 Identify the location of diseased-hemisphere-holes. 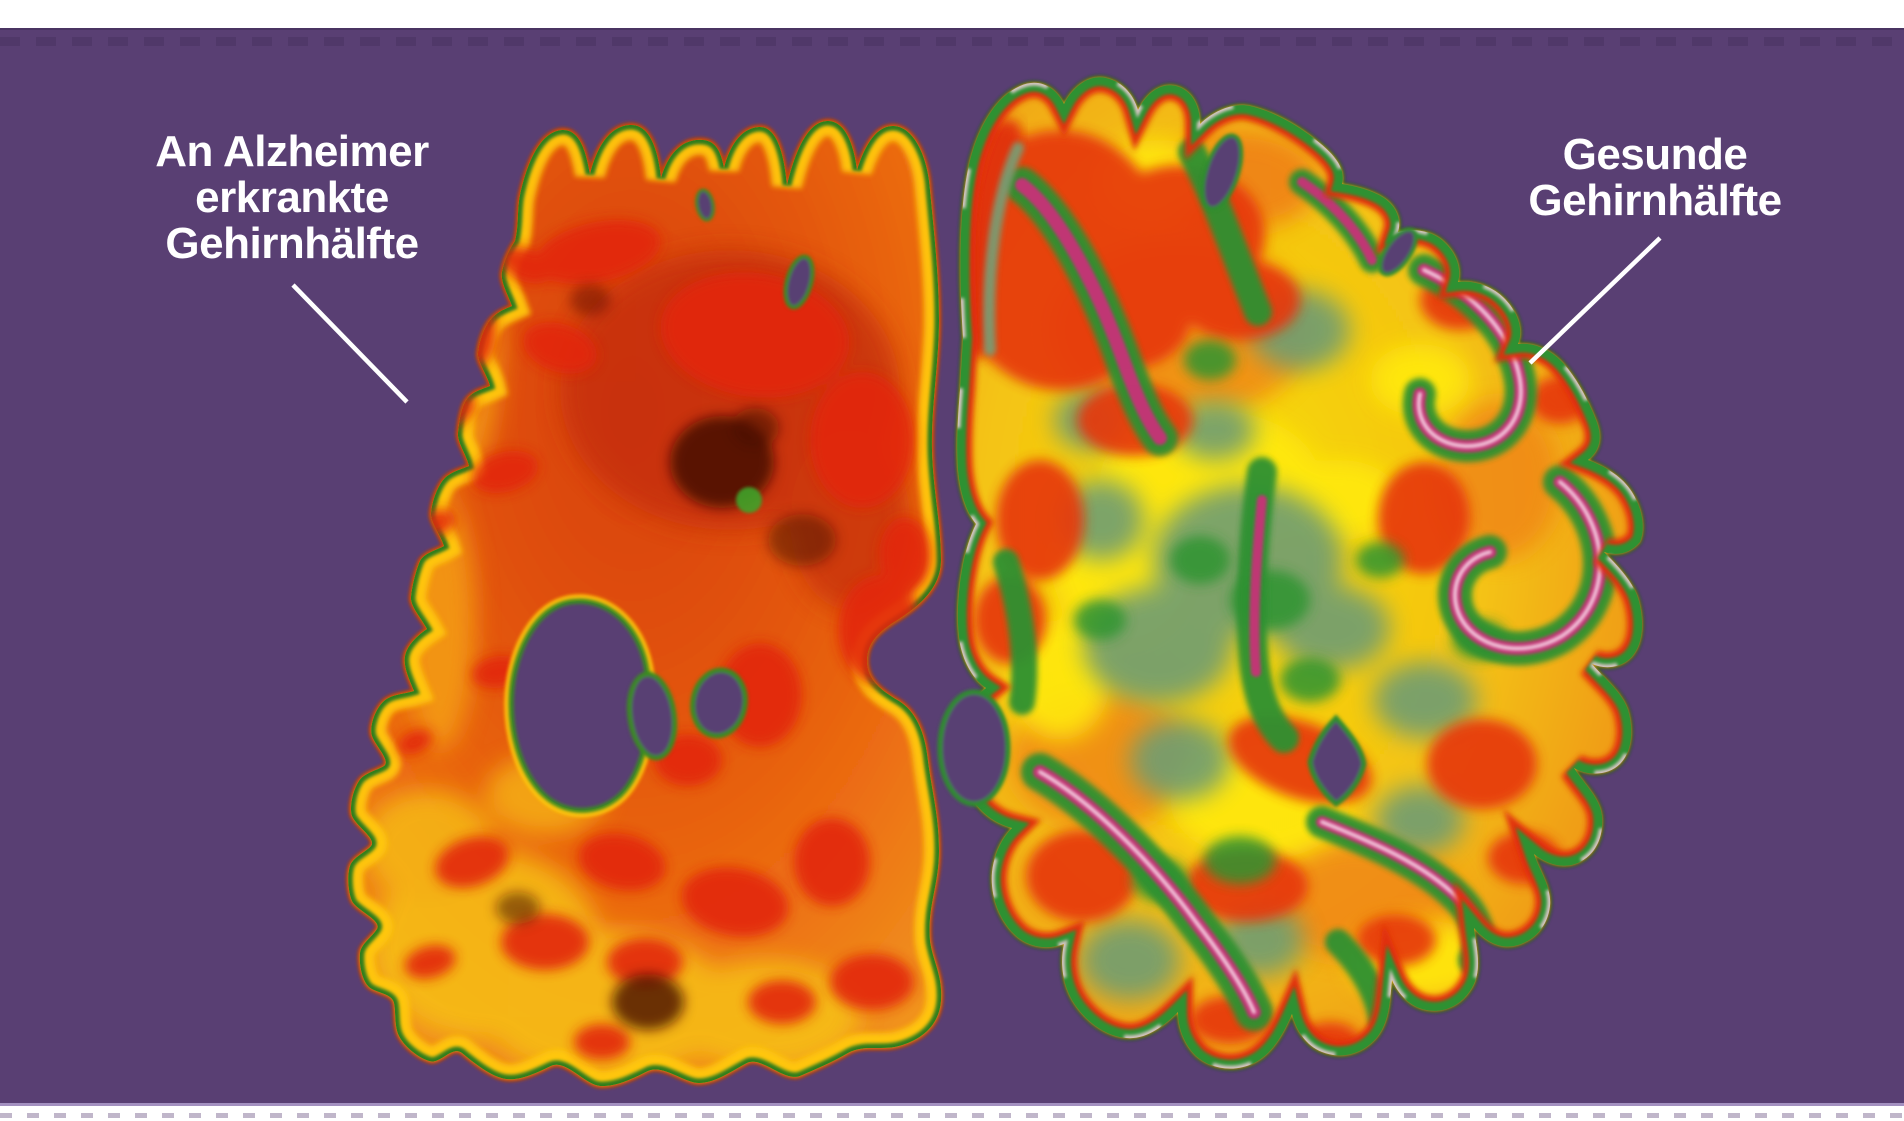
(663, 499).